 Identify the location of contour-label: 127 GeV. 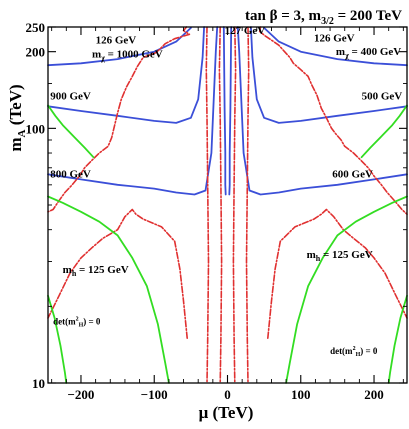
(245, 31).